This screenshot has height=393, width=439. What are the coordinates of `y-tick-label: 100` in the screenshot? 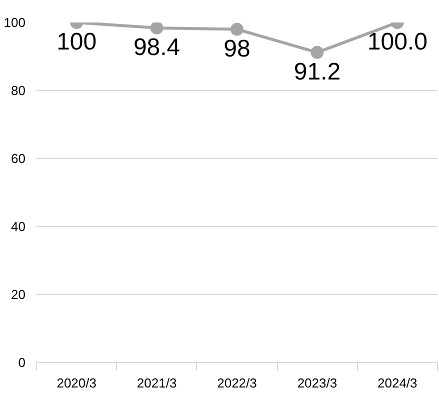 It's located at (15, 22).